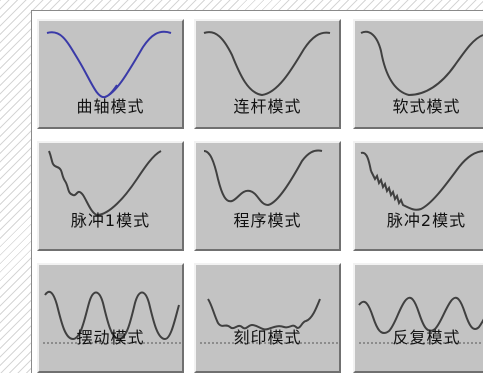 This screenshot has height=373, width=483. What do you see at coordinates (426, 220) in the screenshot?
I see `pulse2-mode-label: 脉冲2模式` at bounding box center [426, 220].